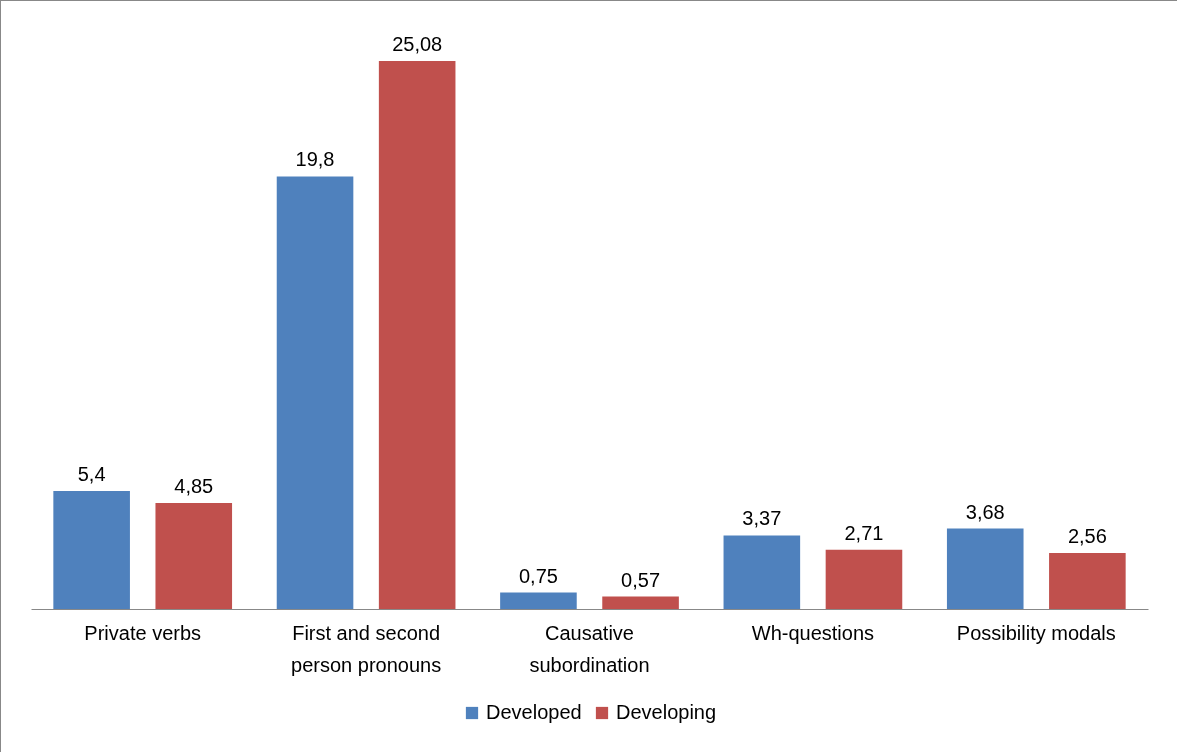  I want to click on data-label: 2,71, so click(864, 532).